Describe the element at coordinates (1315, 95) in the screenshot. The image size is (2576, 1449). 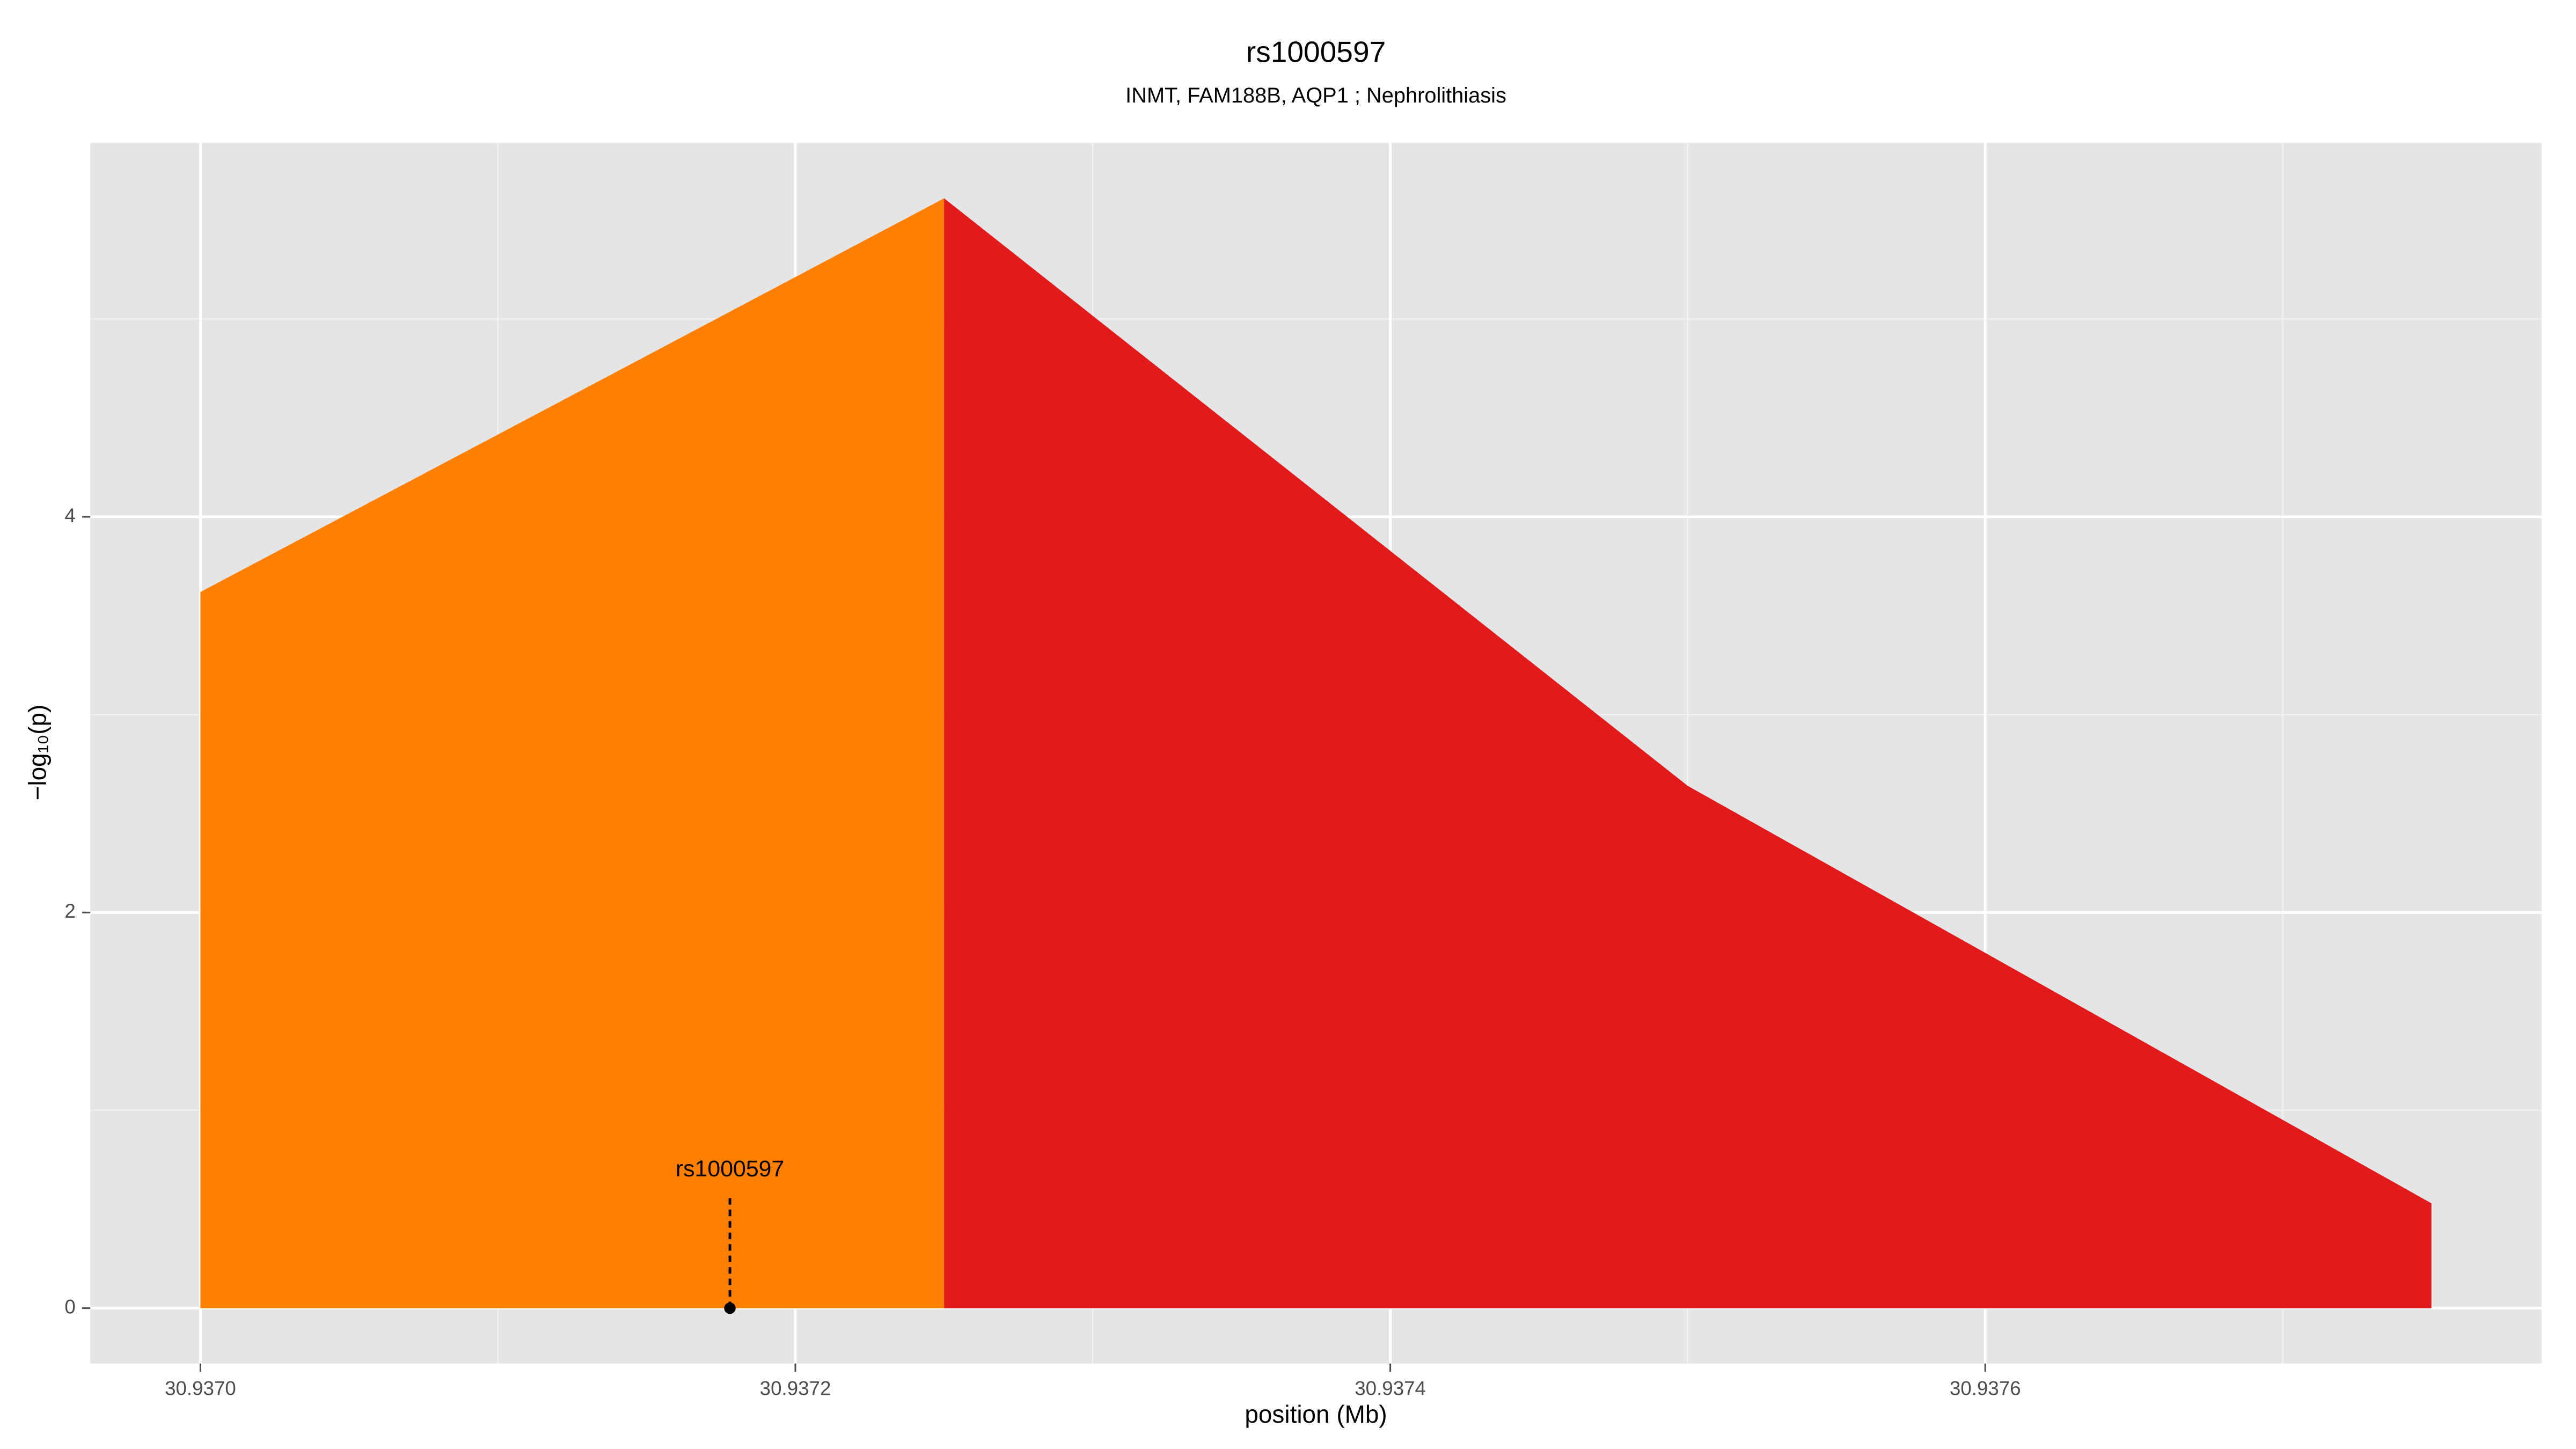
I see `chart-subtitle: INMT, FAM188B, AQP1 ; Nephrolithiasis` at that location.